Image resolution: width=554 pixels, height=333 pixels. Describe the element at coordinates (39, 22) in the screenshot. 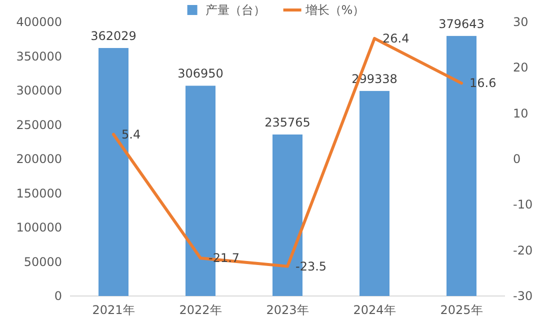

I see `y-tick-label: 400000` at that location.